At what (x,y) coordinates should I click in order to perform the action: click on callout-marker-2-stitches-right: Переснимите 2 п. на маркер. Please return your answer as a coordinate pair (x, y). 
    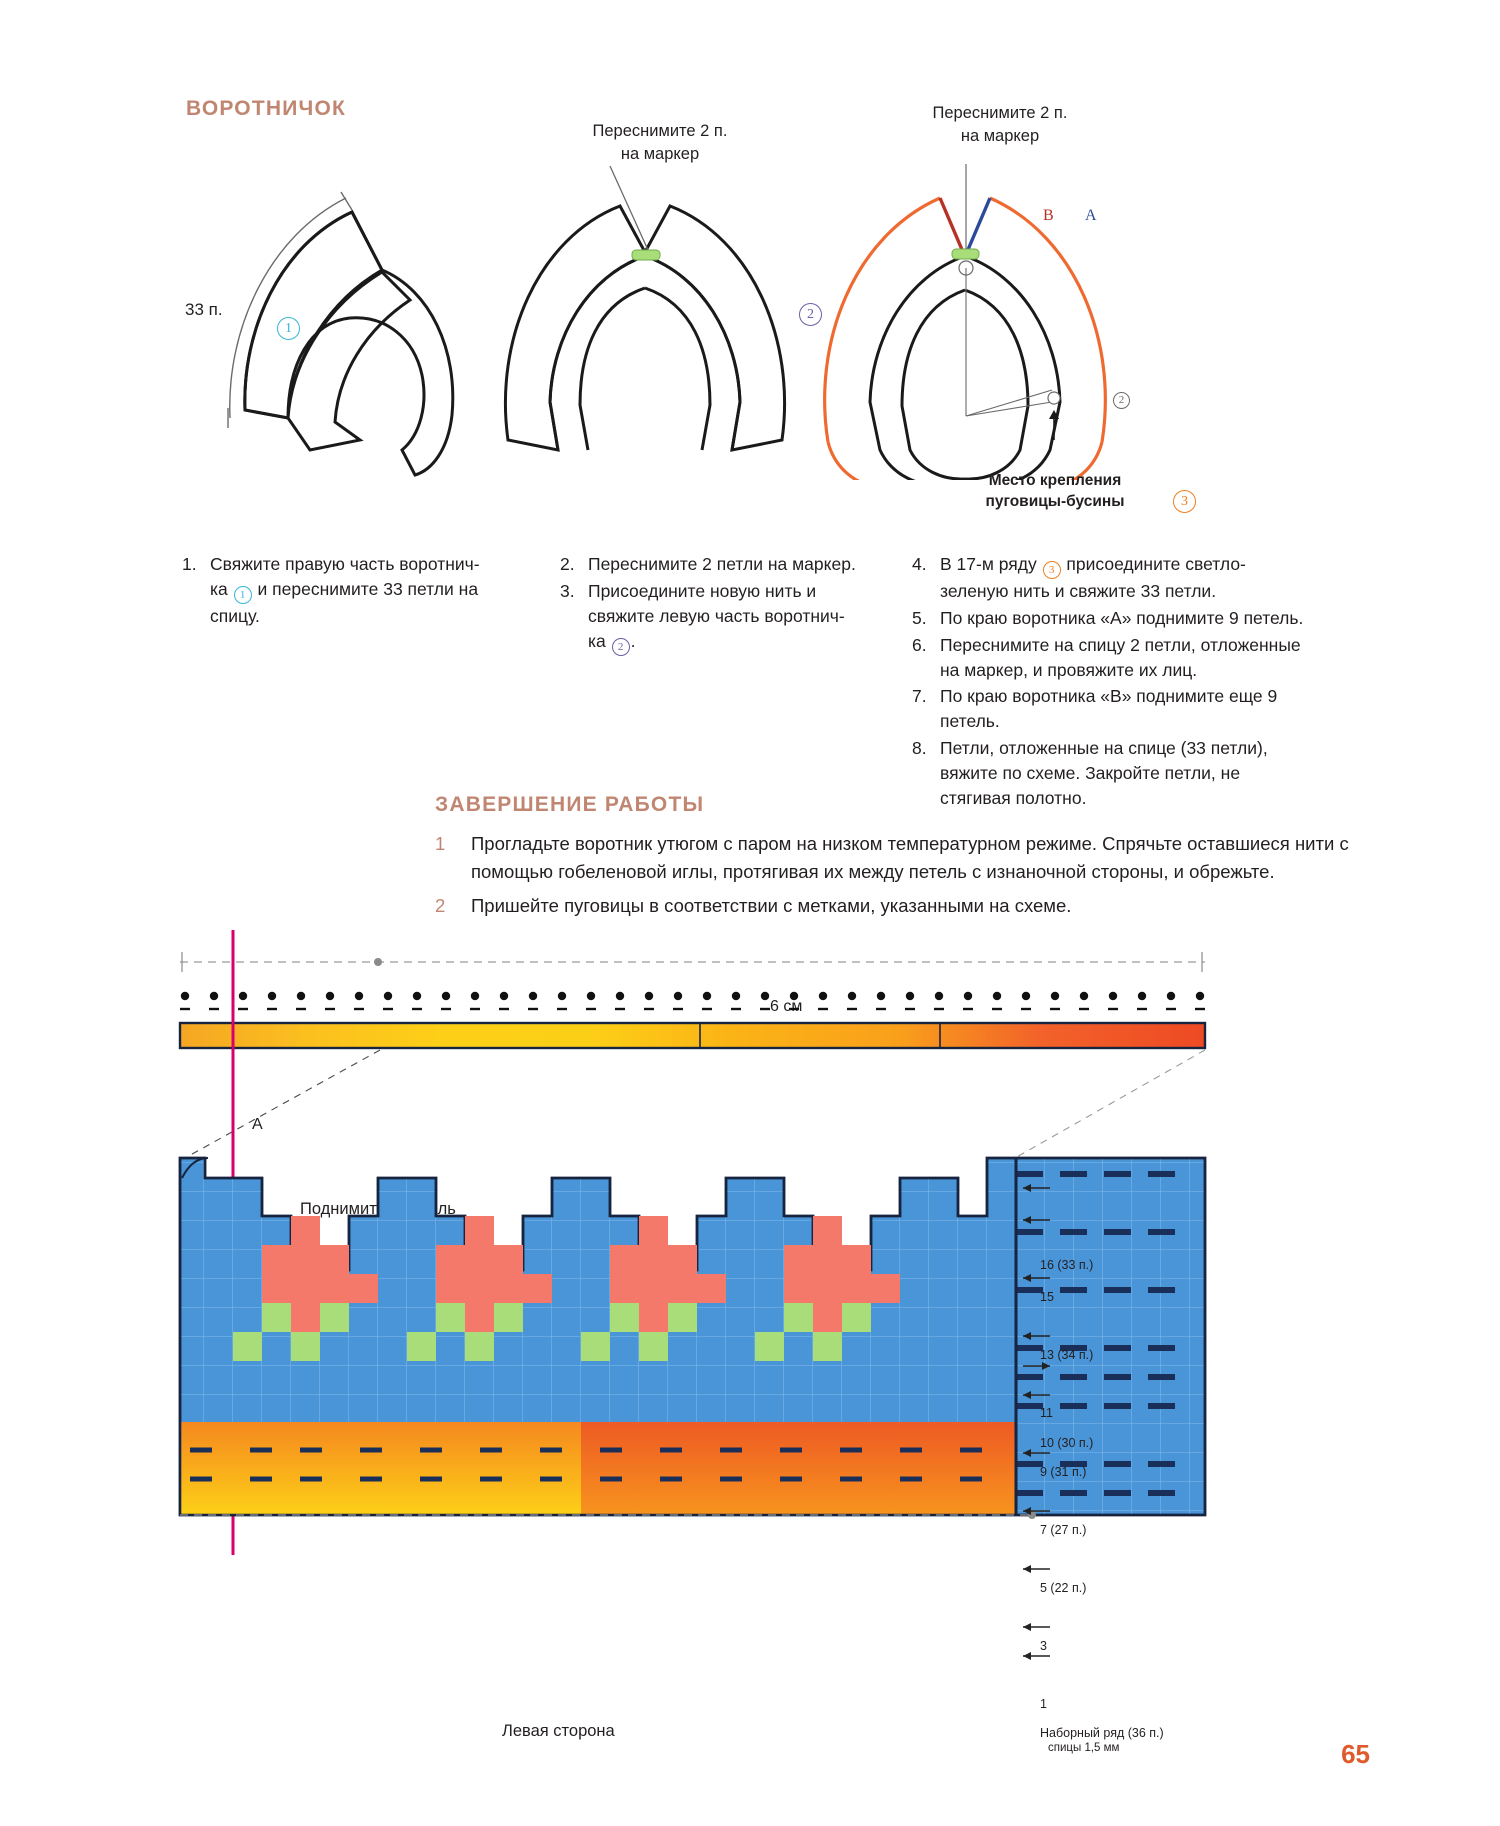
    Looking at the image, I should click on (1000, 124).